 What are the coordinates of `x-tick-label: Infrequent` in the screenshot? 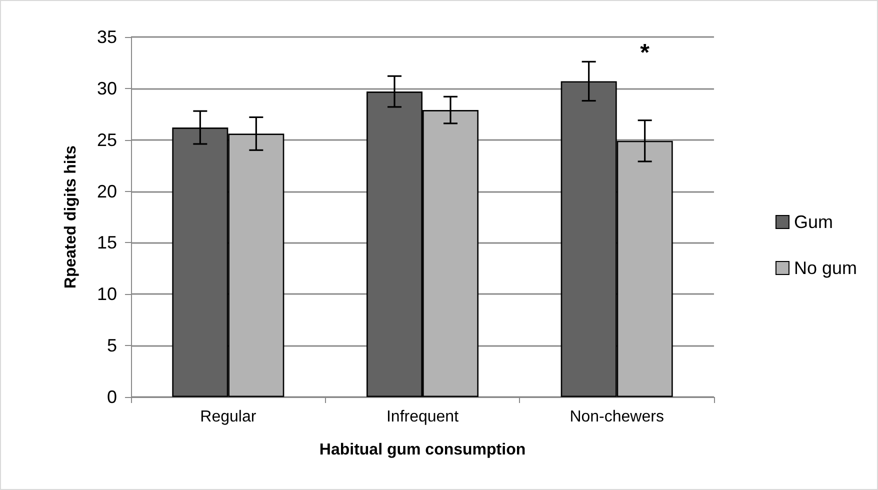 It's located at (423, 417).